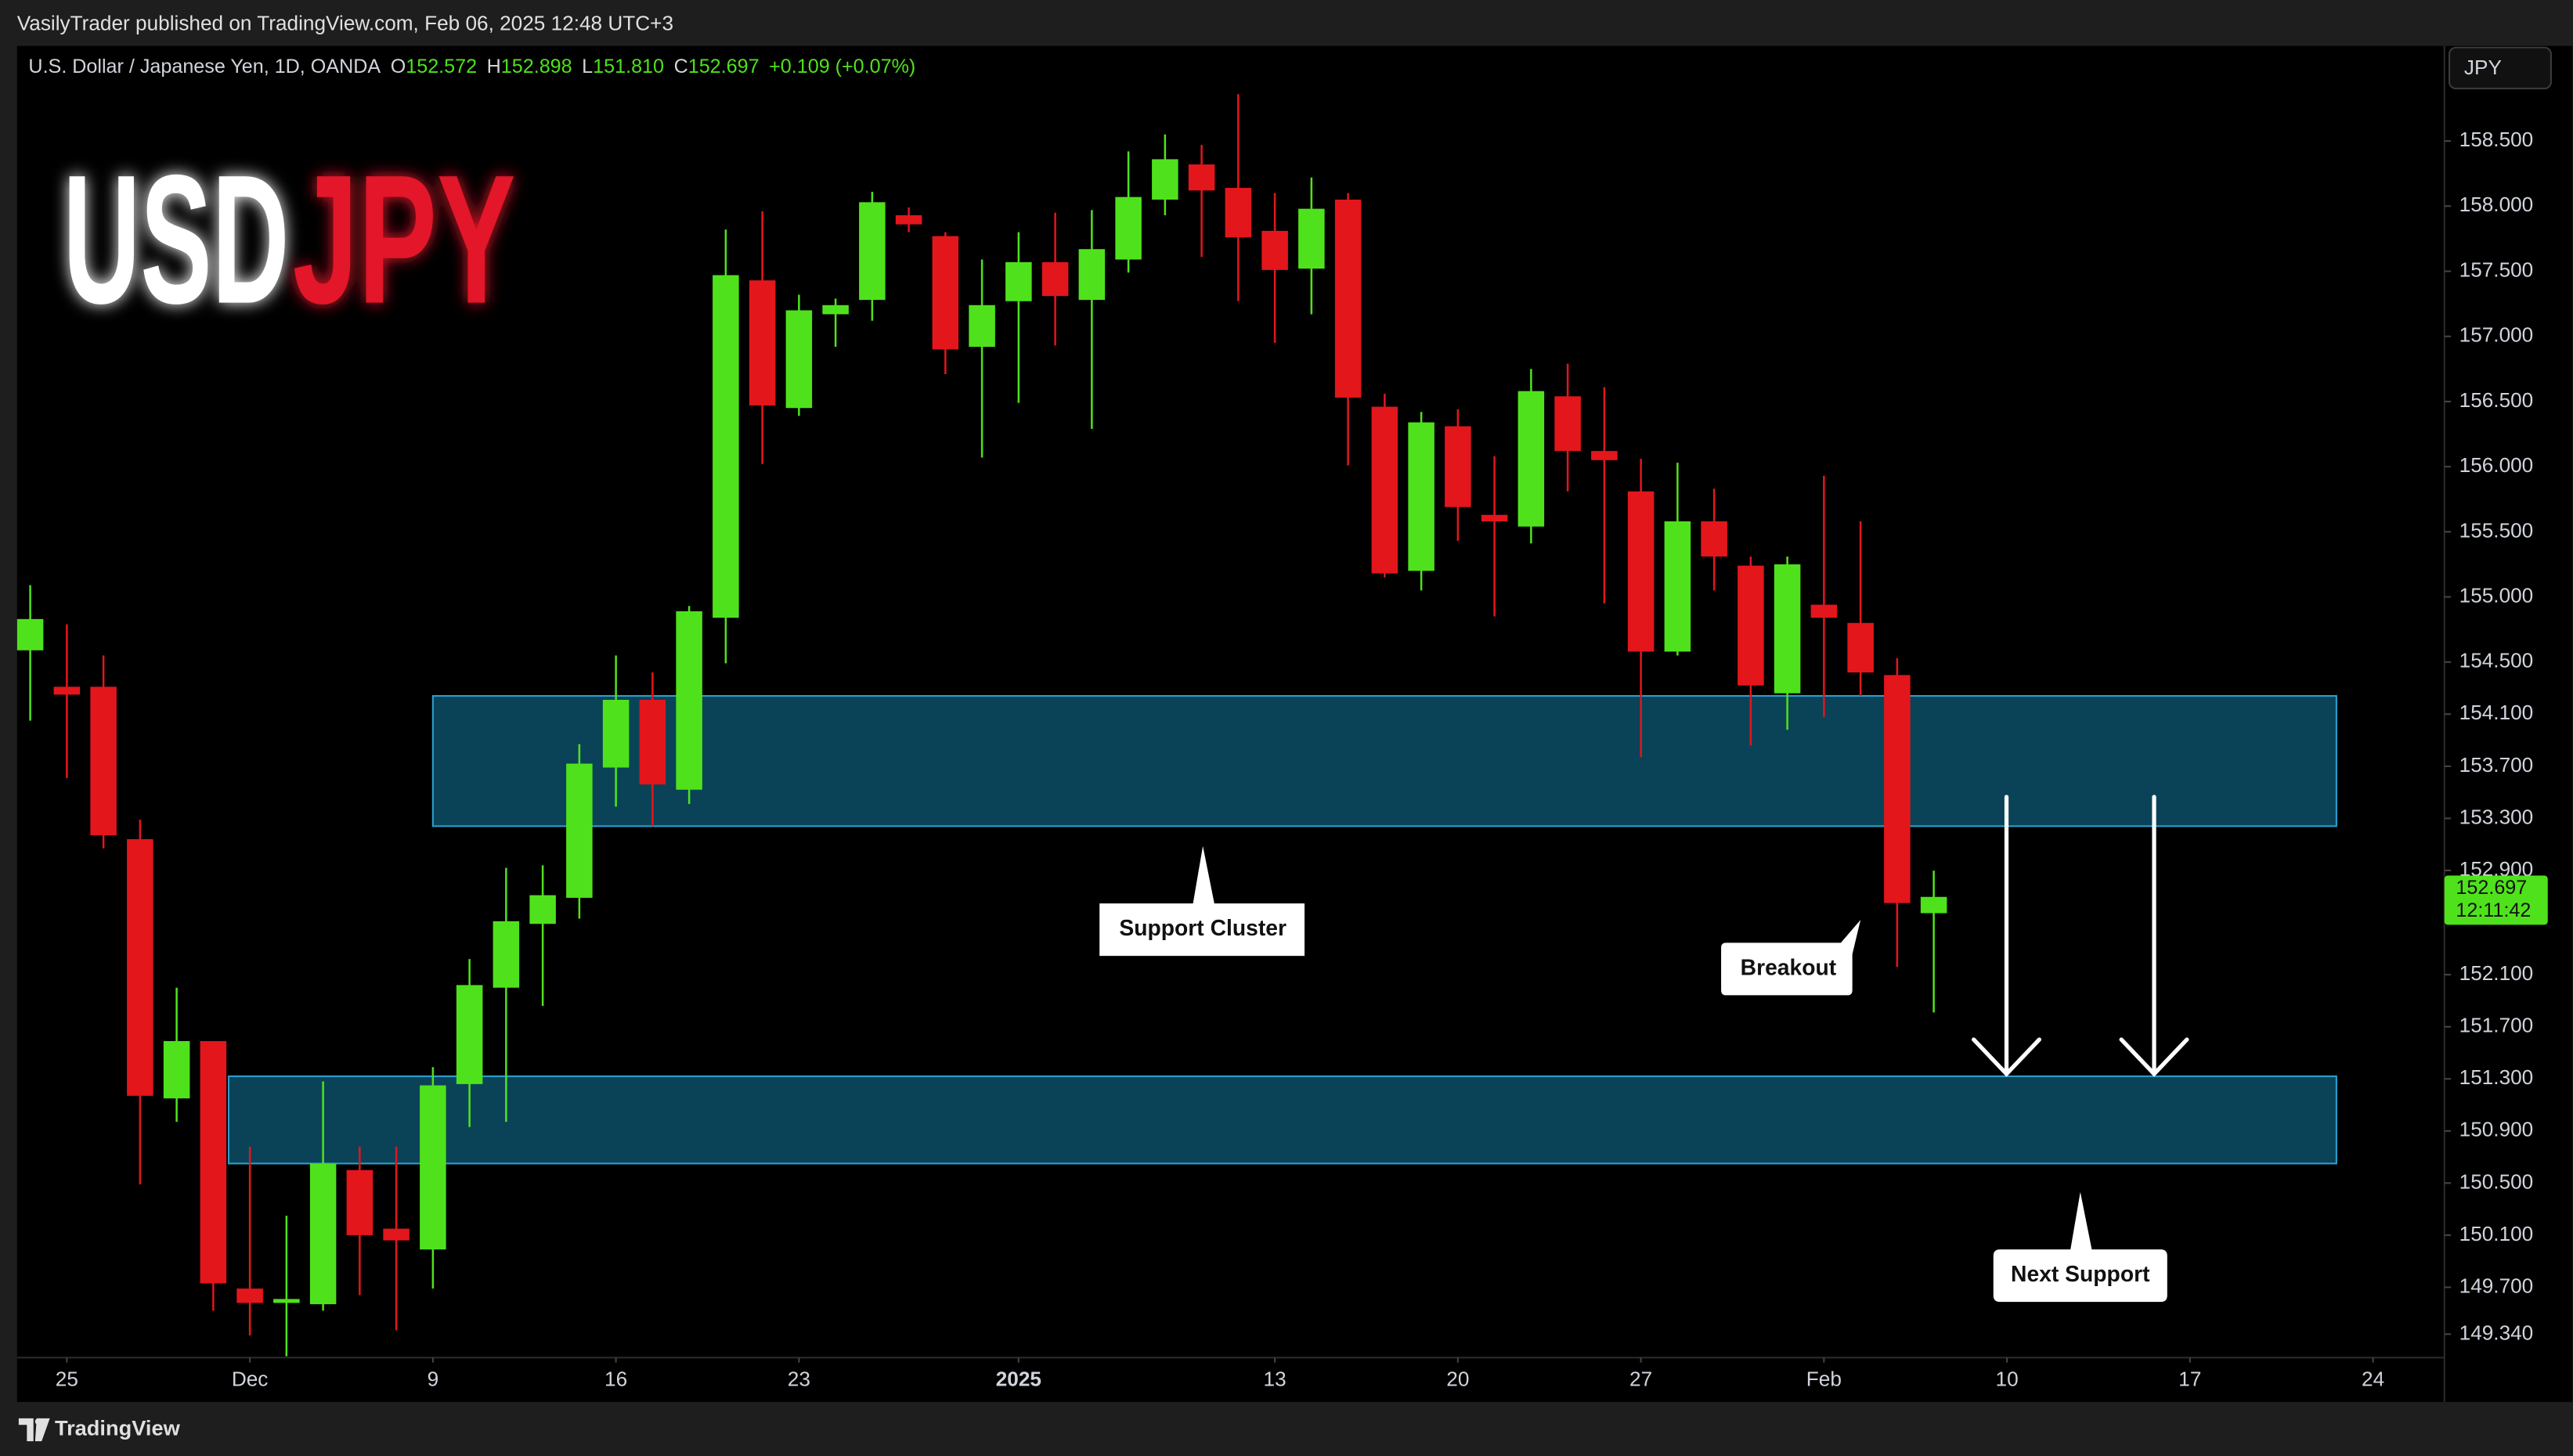  What do you see at coordinates (38, 1421) in the screenshot?
I see `tv-icon-dot` at bounding box center [38, 1421].